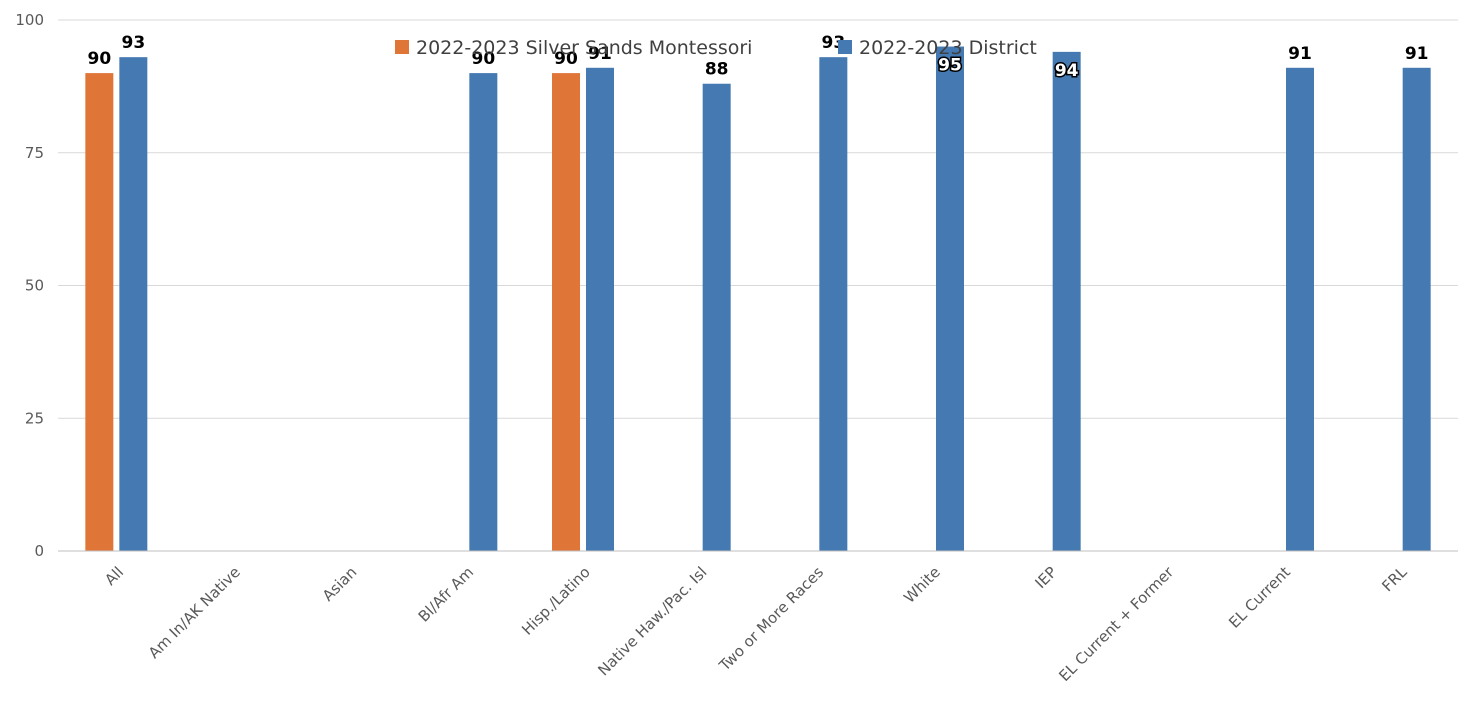 The image size is (1475, 723). Describe the element at coordinates (114, 576) in the screenshot. I see `x-tick-label: All` at that location.